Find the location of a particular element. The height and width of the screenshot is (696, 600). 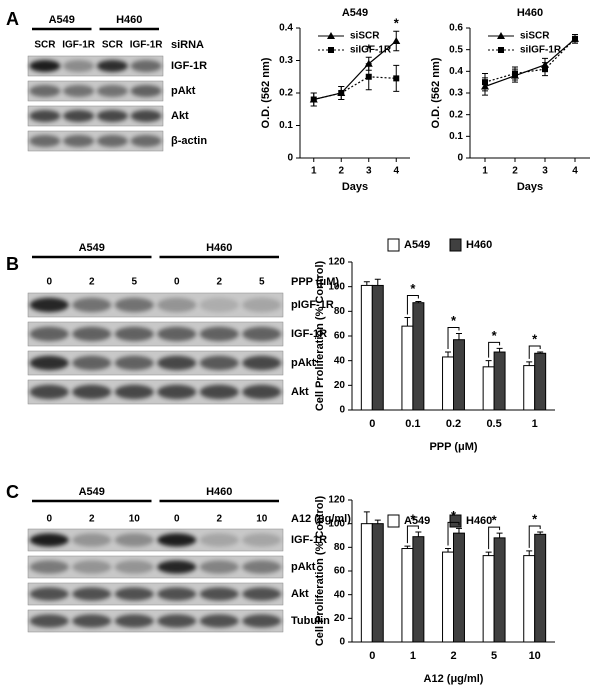

x-tick-label: 0.1 is located at coordinates (412, 424).